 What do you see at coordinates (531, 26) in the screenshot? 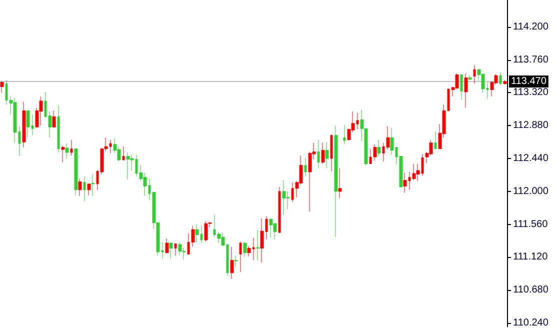
I see `y-tick-label: 114.200` at bounding box center [531, 26].